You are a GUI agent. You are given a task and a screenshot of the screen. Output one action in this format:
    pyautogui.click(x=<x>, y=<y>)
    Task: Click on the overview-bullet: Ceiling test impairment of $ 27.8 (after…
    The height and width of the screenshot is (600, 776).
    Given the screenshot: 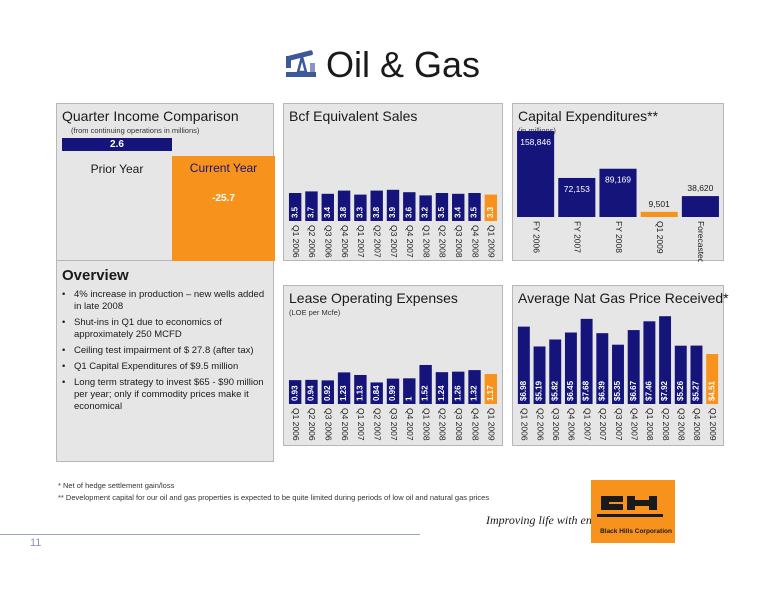 What is the action you would take?
    pyautogui.click(x=164, y=351)
    